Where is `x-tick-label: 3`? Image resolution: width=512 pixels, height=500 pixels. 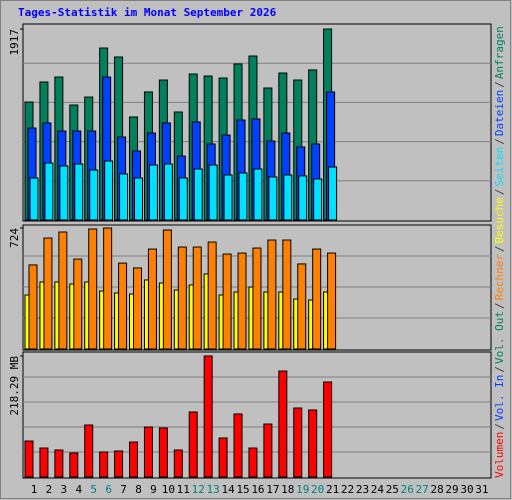 x-tick-label: 3 is located at coordinates (64, 489).